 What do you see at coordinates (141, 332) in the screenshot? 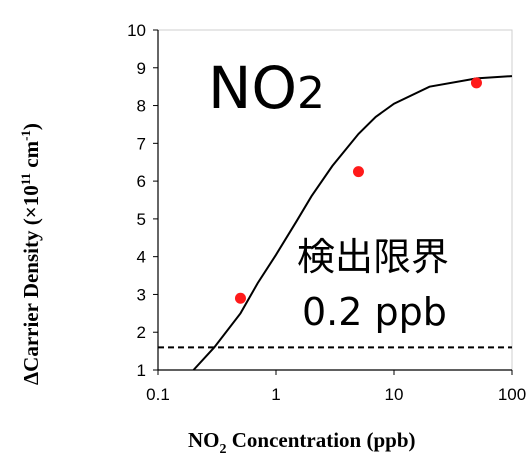
I see `y-tick-label: 2` at bounding box center [141, 332].